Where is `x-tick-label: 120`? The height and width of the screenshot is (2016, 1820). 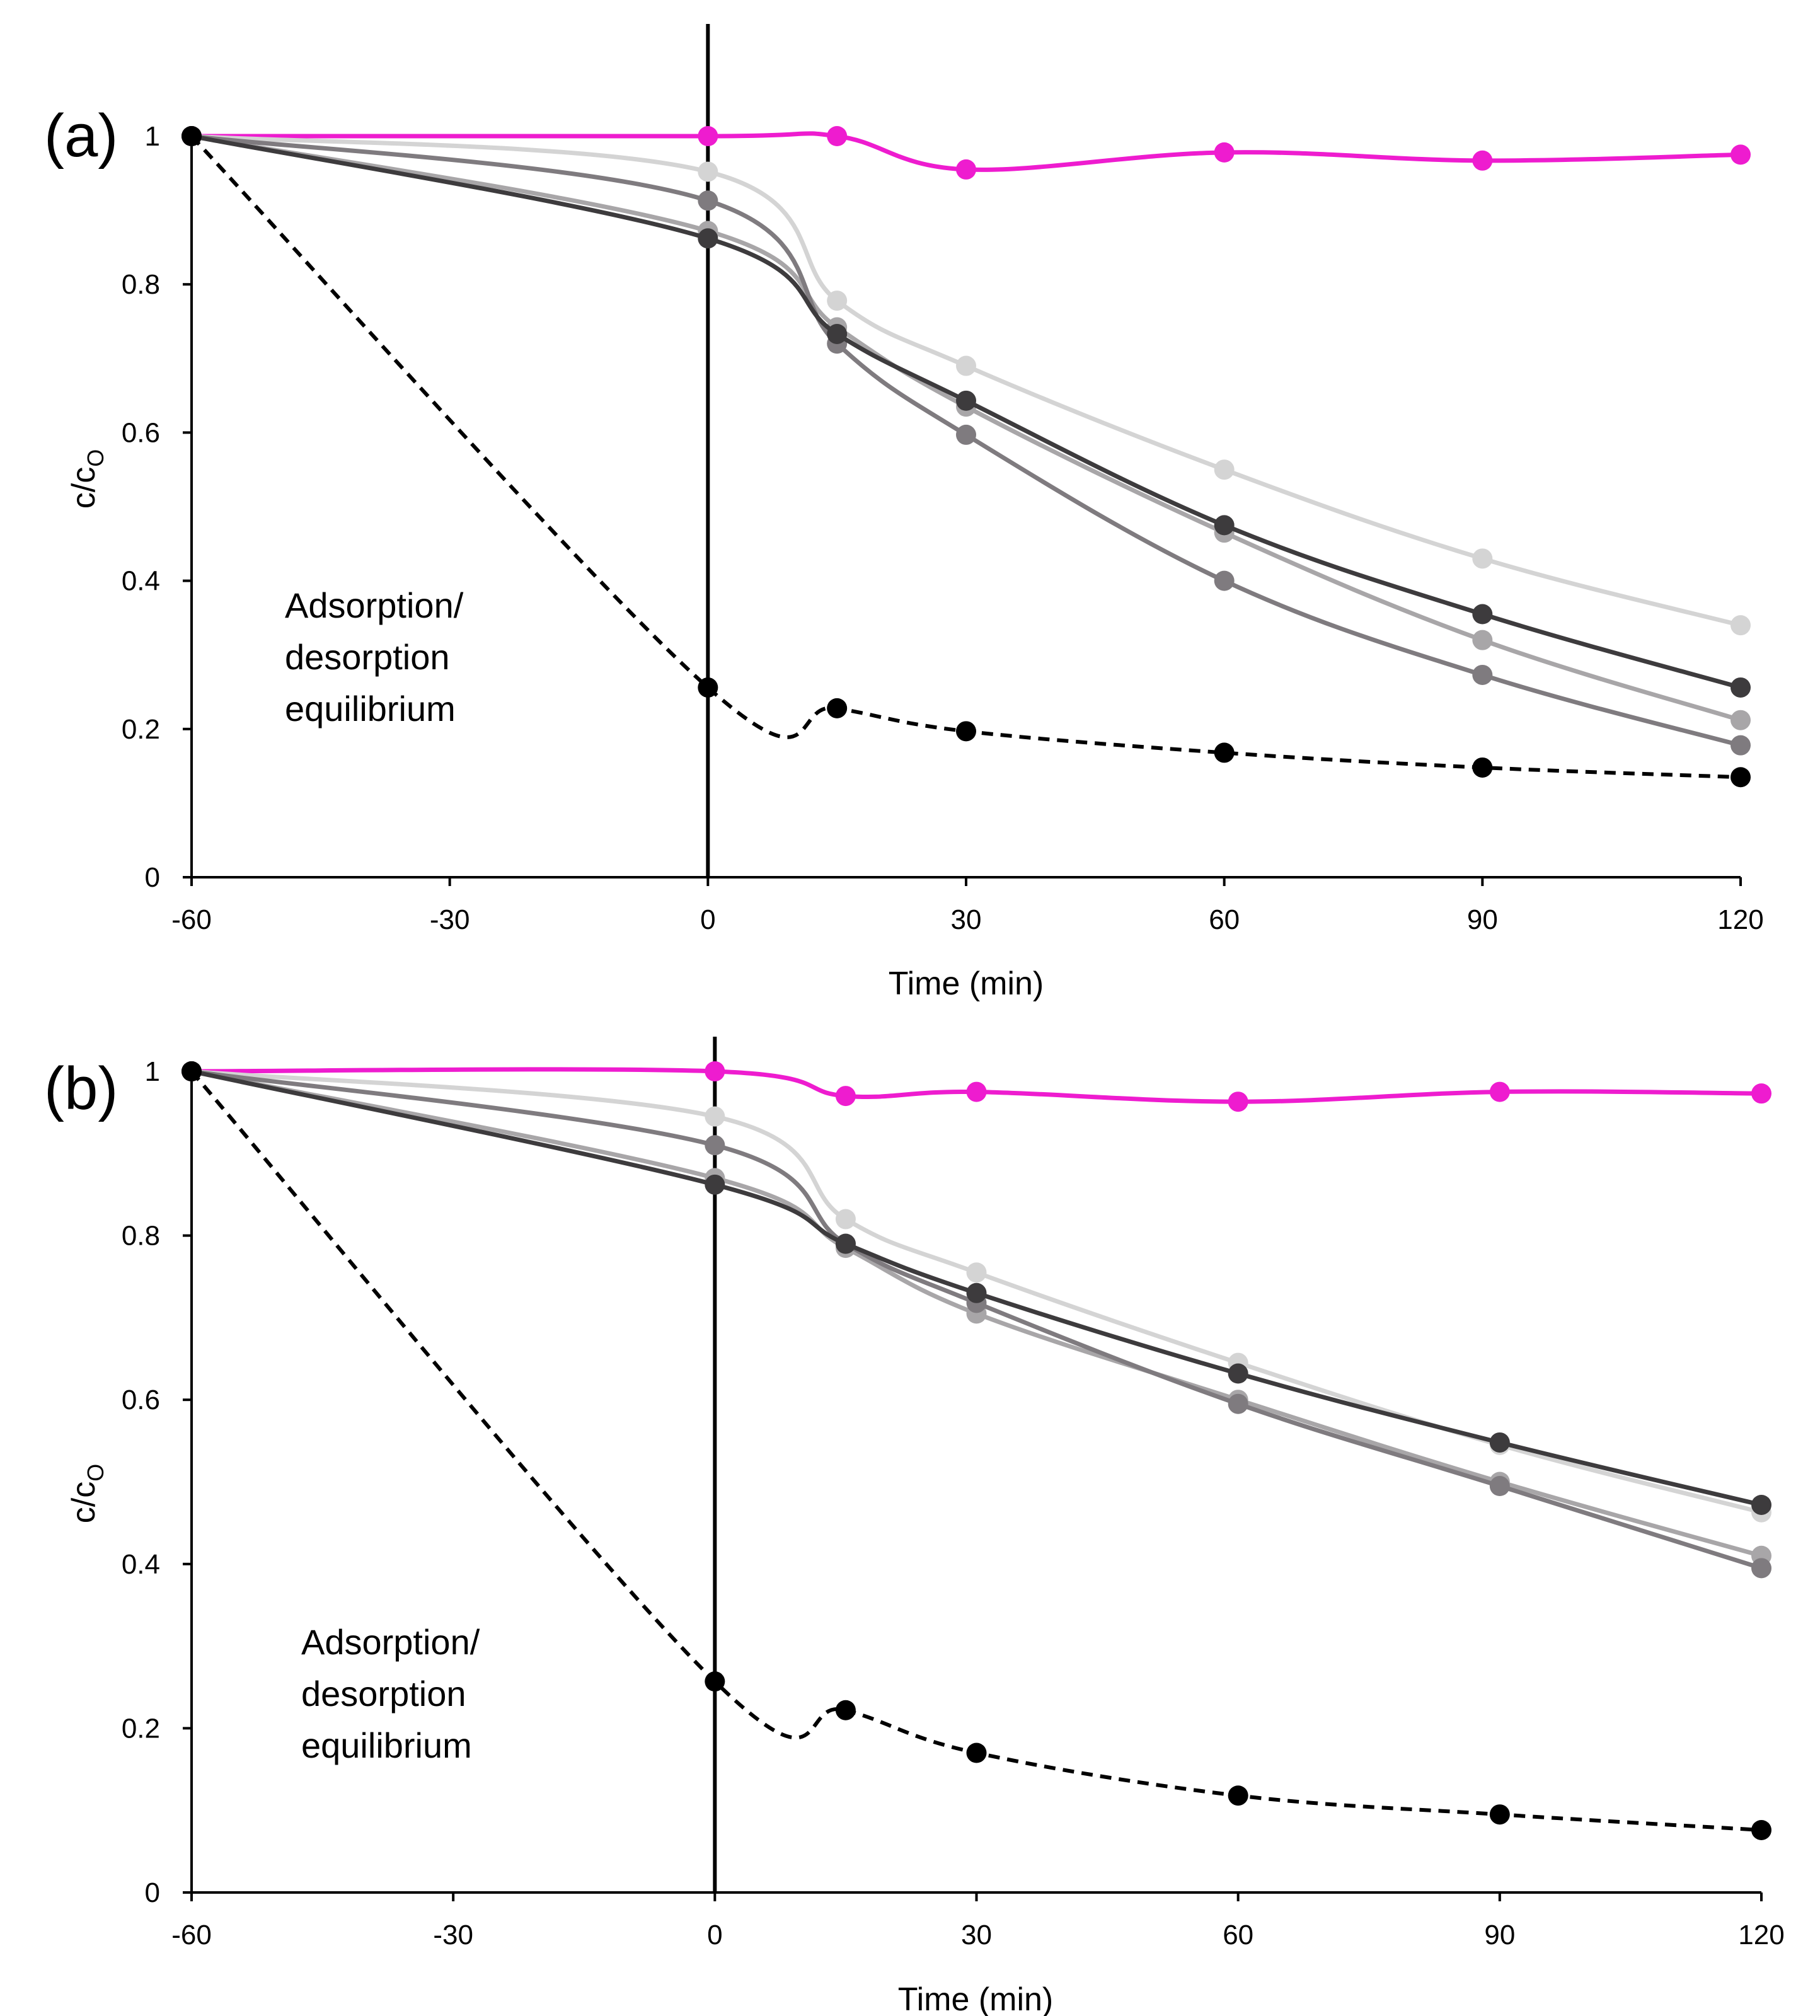 x-tick-label: 120 is located at coordinates (1740, 919).